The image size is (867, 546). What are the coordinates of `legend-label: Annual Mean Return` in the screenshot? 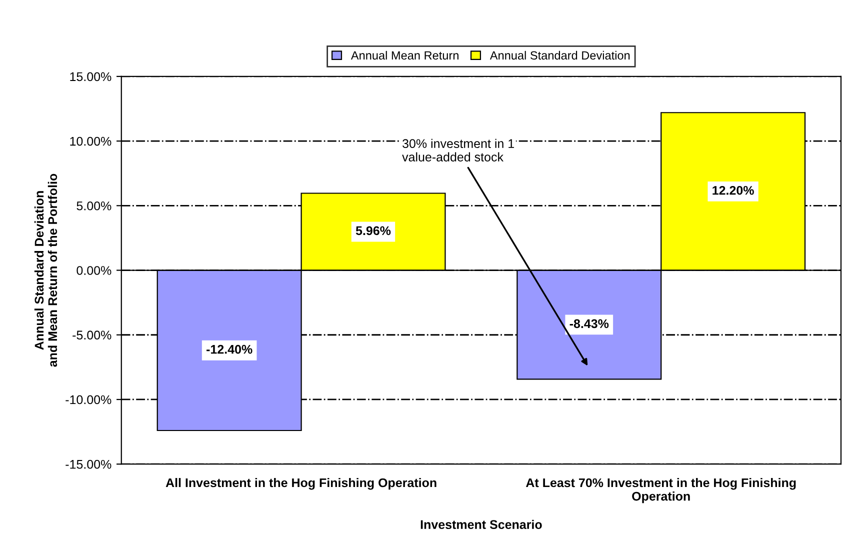 It's located at (404, 55).